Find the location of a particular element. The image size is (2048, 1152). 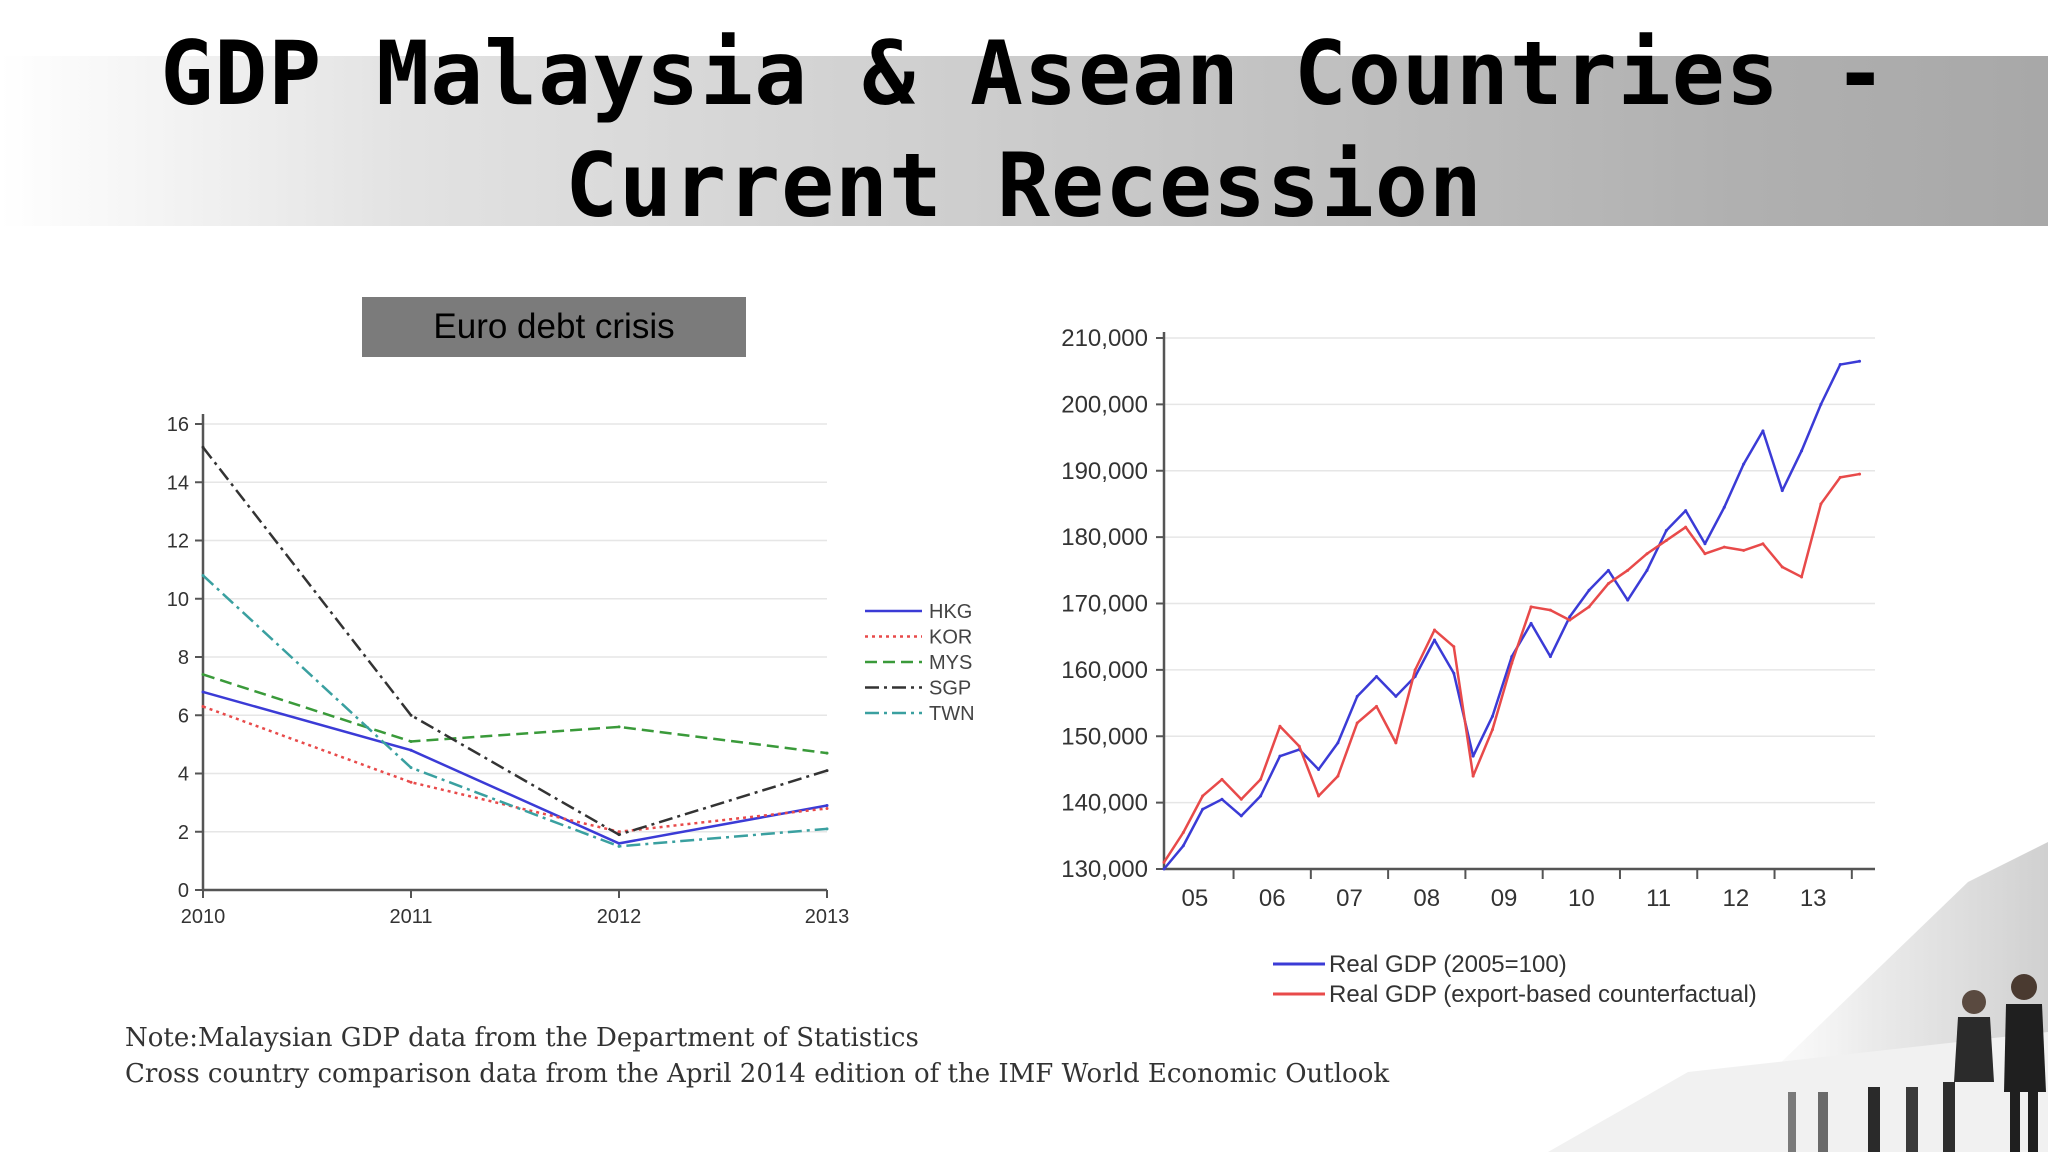

x-tick-label: 12 is located at coordinates (1736, 898).